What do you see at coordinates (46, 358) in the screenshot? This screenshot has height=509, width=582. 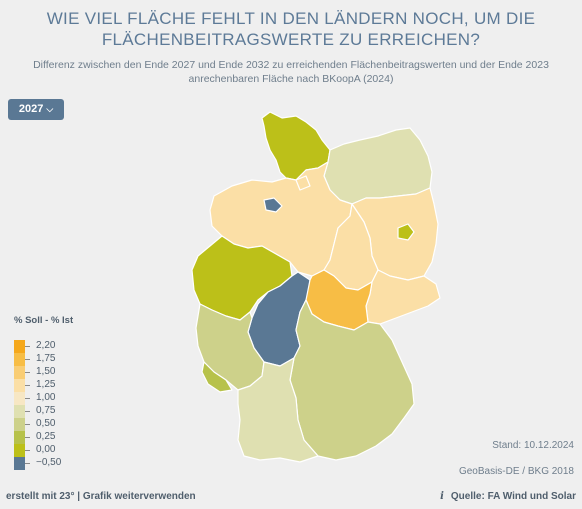 I see `legend-label: 1,75` at bounding box center [46, 358].